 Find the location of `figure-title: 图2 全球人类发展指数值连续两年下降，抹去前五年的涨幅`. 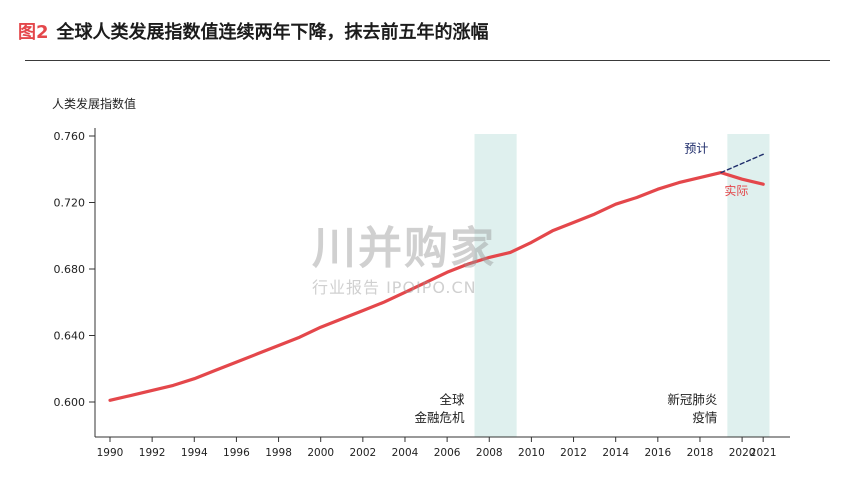

figure-title: 图2 全球人类发展指数值连续两年下降，抹去前五年的涨幅 is located at coordinates (253, 31).